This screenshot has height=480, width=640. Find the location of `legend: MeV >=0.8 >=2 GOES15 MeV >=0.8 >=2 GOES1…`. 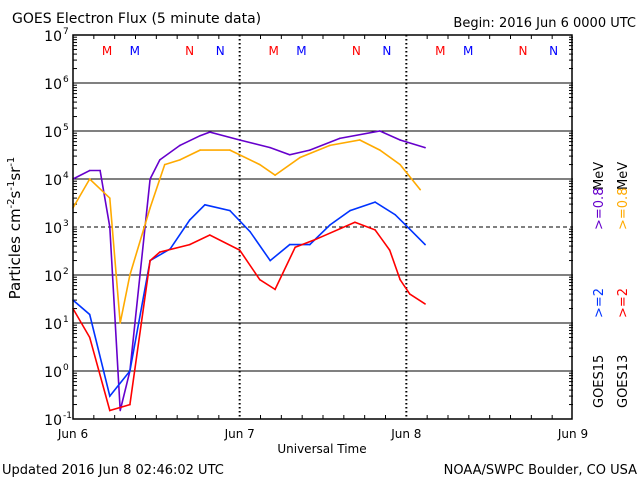

legend: MeV >=0.8 >=2 GOES15 MeV >=0.8 >=2 GOES1… is located at coordinates (611, 285).